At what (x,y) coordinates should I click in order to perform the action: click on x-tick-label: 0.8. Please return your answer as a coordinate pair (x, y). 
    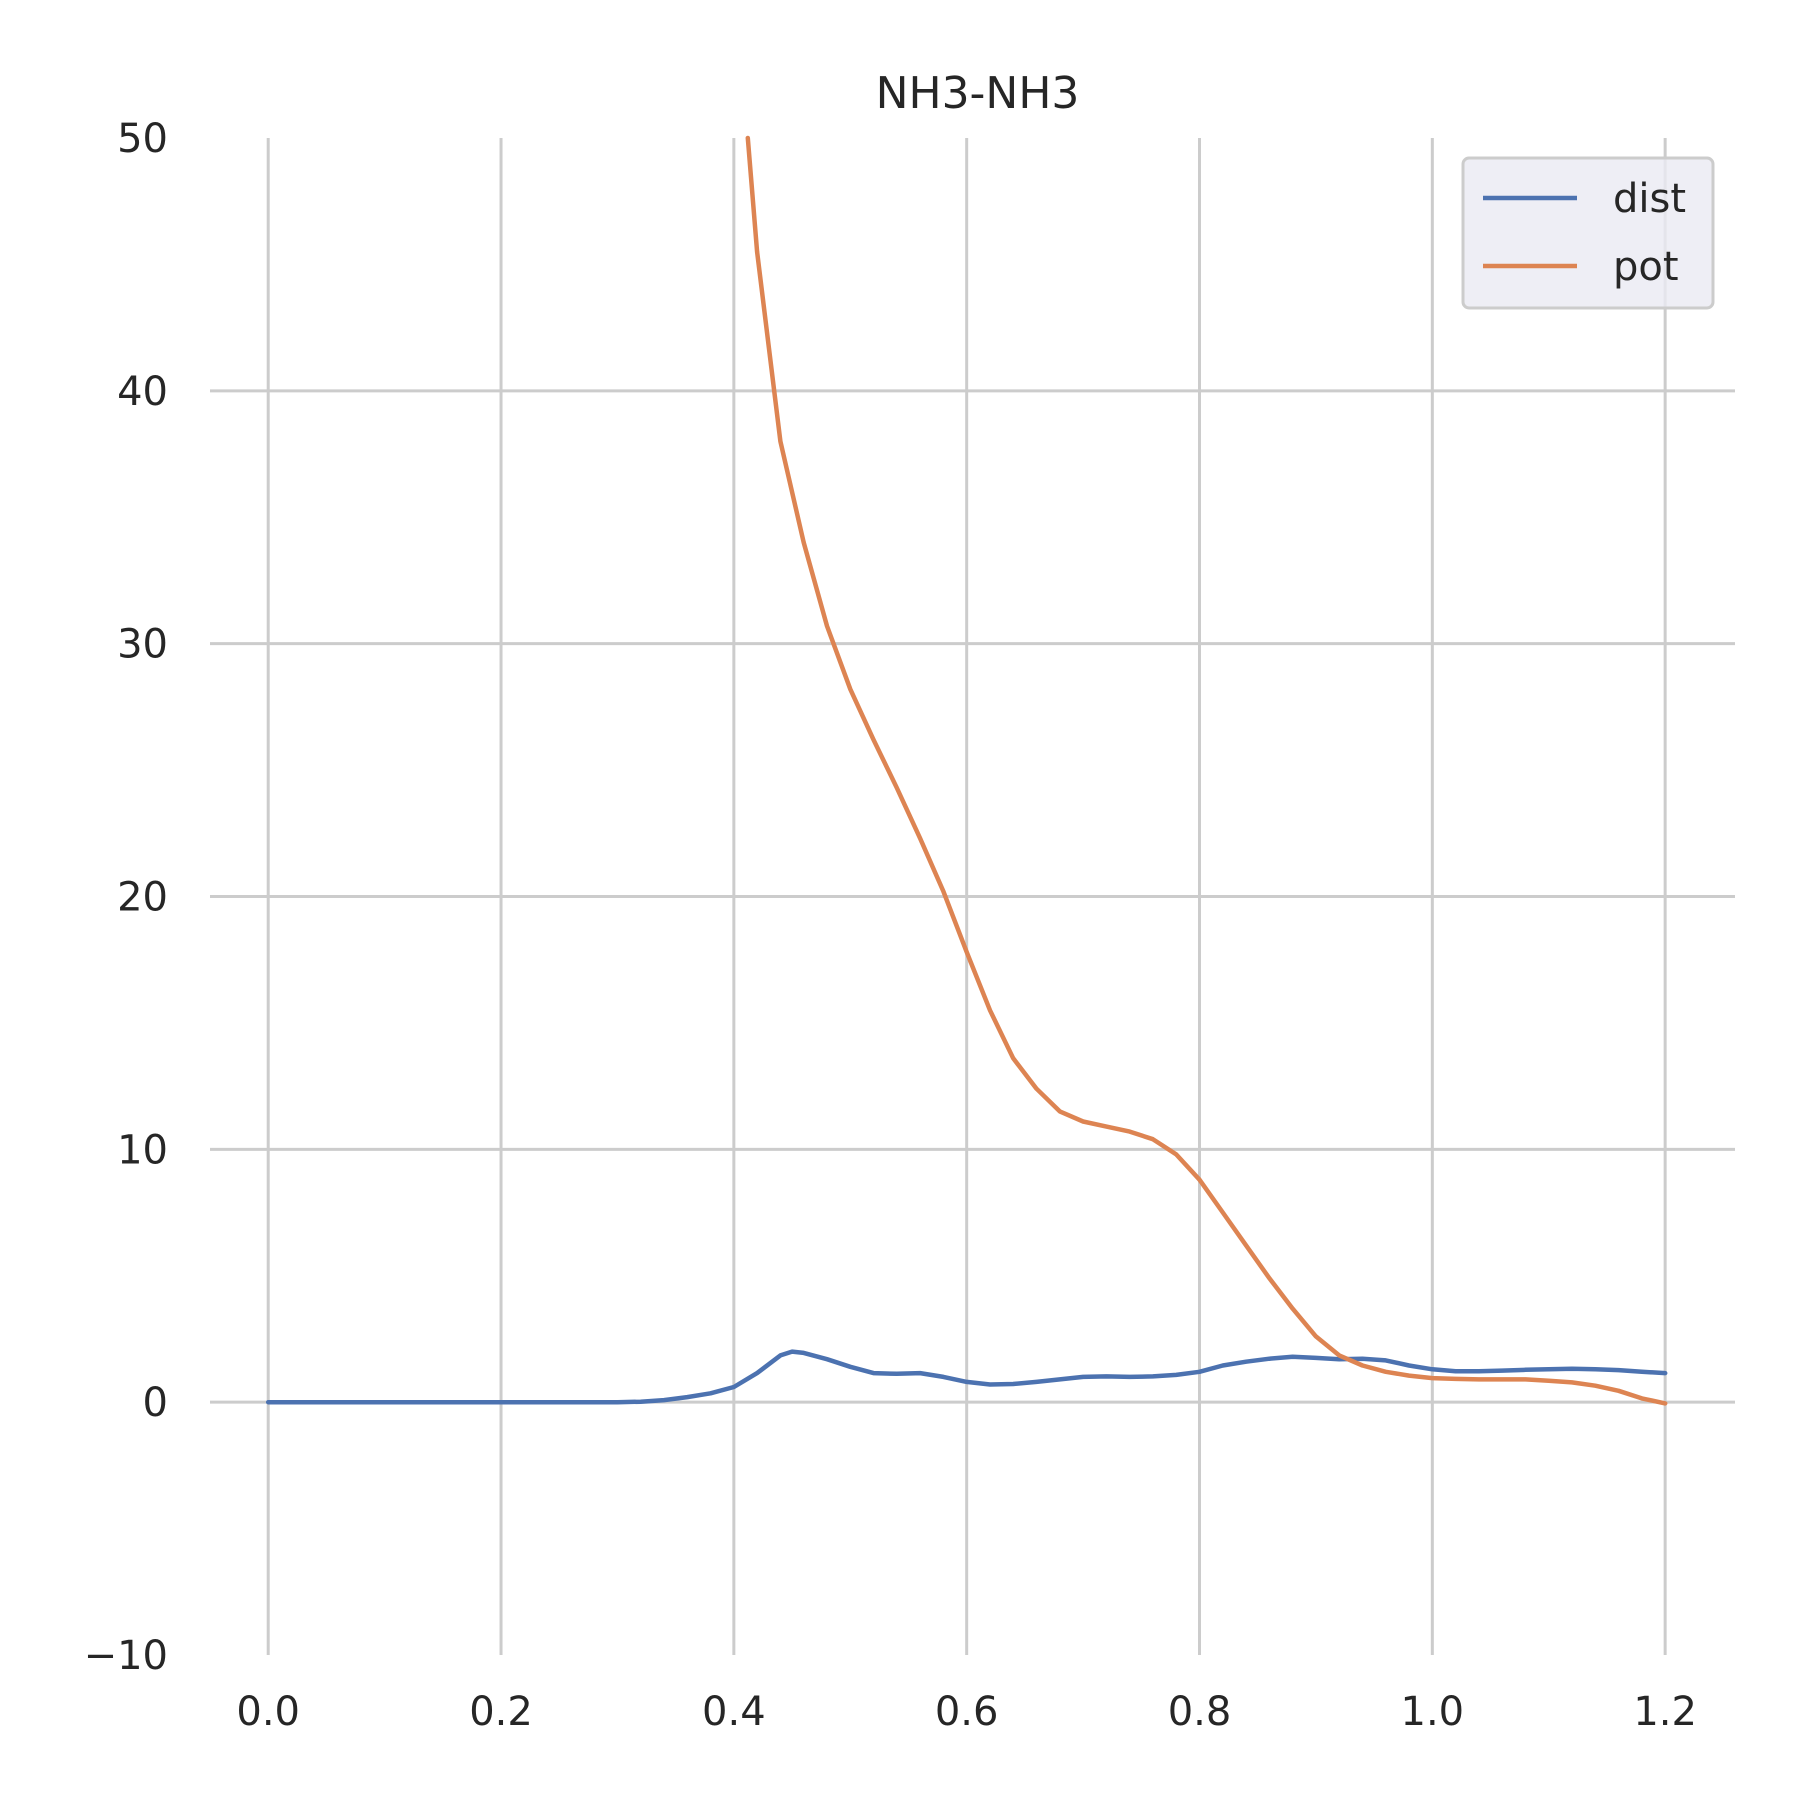
    Looking at the image, I should click on (1200, 1712).